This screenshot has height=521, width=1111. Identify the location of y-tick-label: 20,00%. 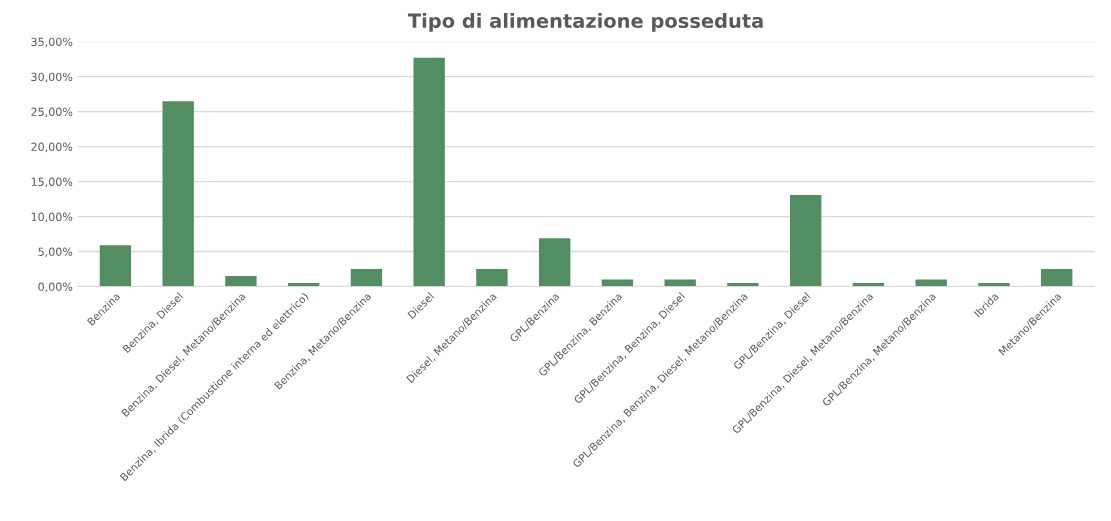
(52, 147).